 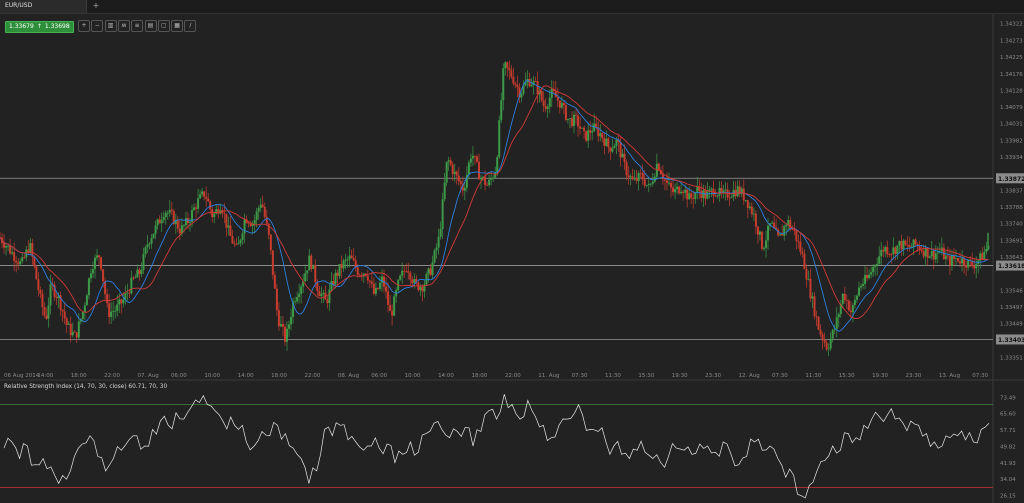 I want to click on zoom-out-icon: −, so click(x=97, y=26).